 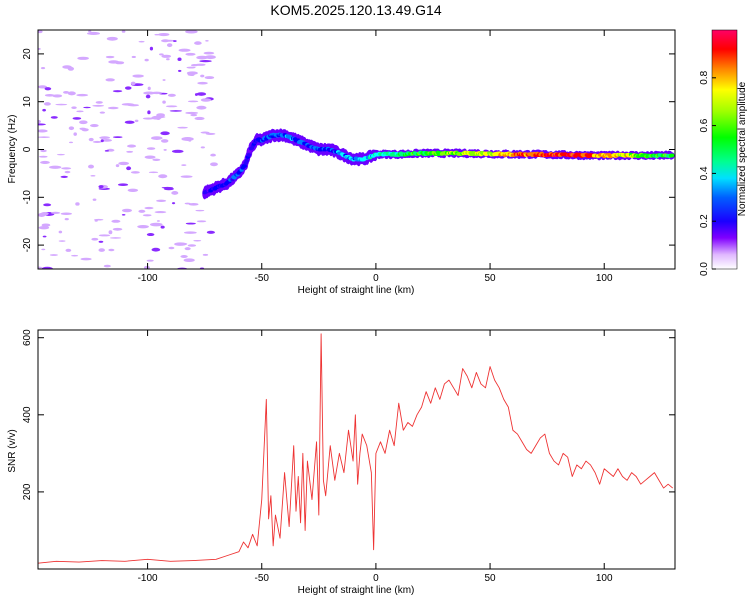 What do you see at coordinates (249, 155) in the screenshot?
I see `ridge-core-mark` at bounding box center [249, 155].